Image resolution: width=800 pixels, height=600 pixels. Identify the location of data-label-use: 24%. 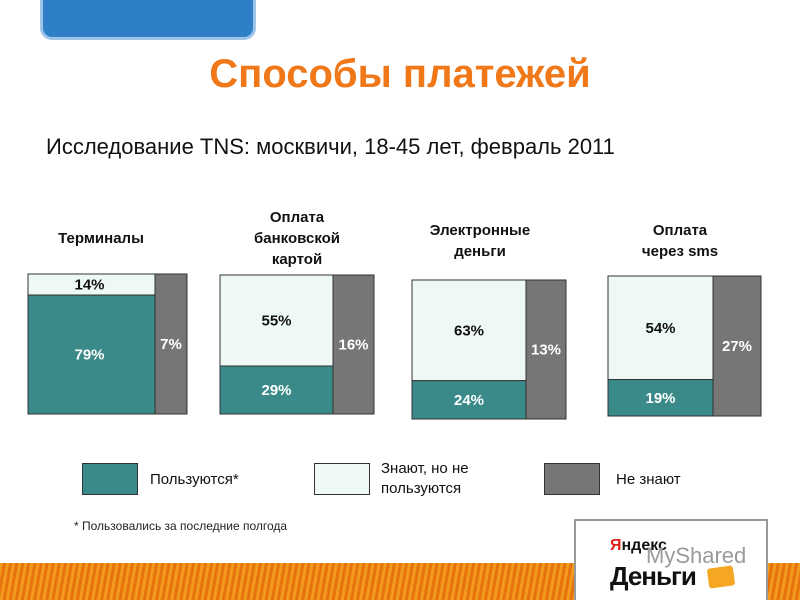
(469, 400).